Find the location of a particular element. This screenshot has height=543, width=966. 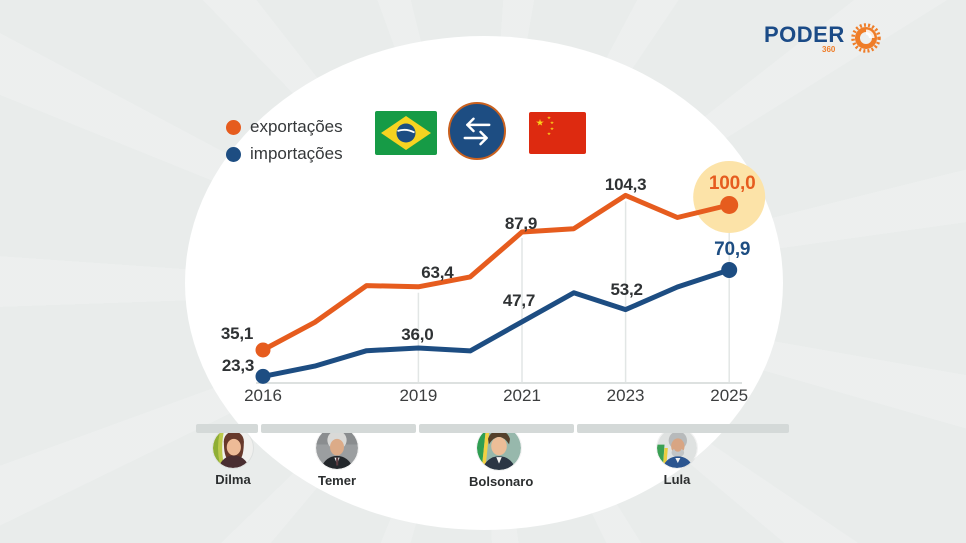

trade-exchange-icon is located at coordinates (477, 131).